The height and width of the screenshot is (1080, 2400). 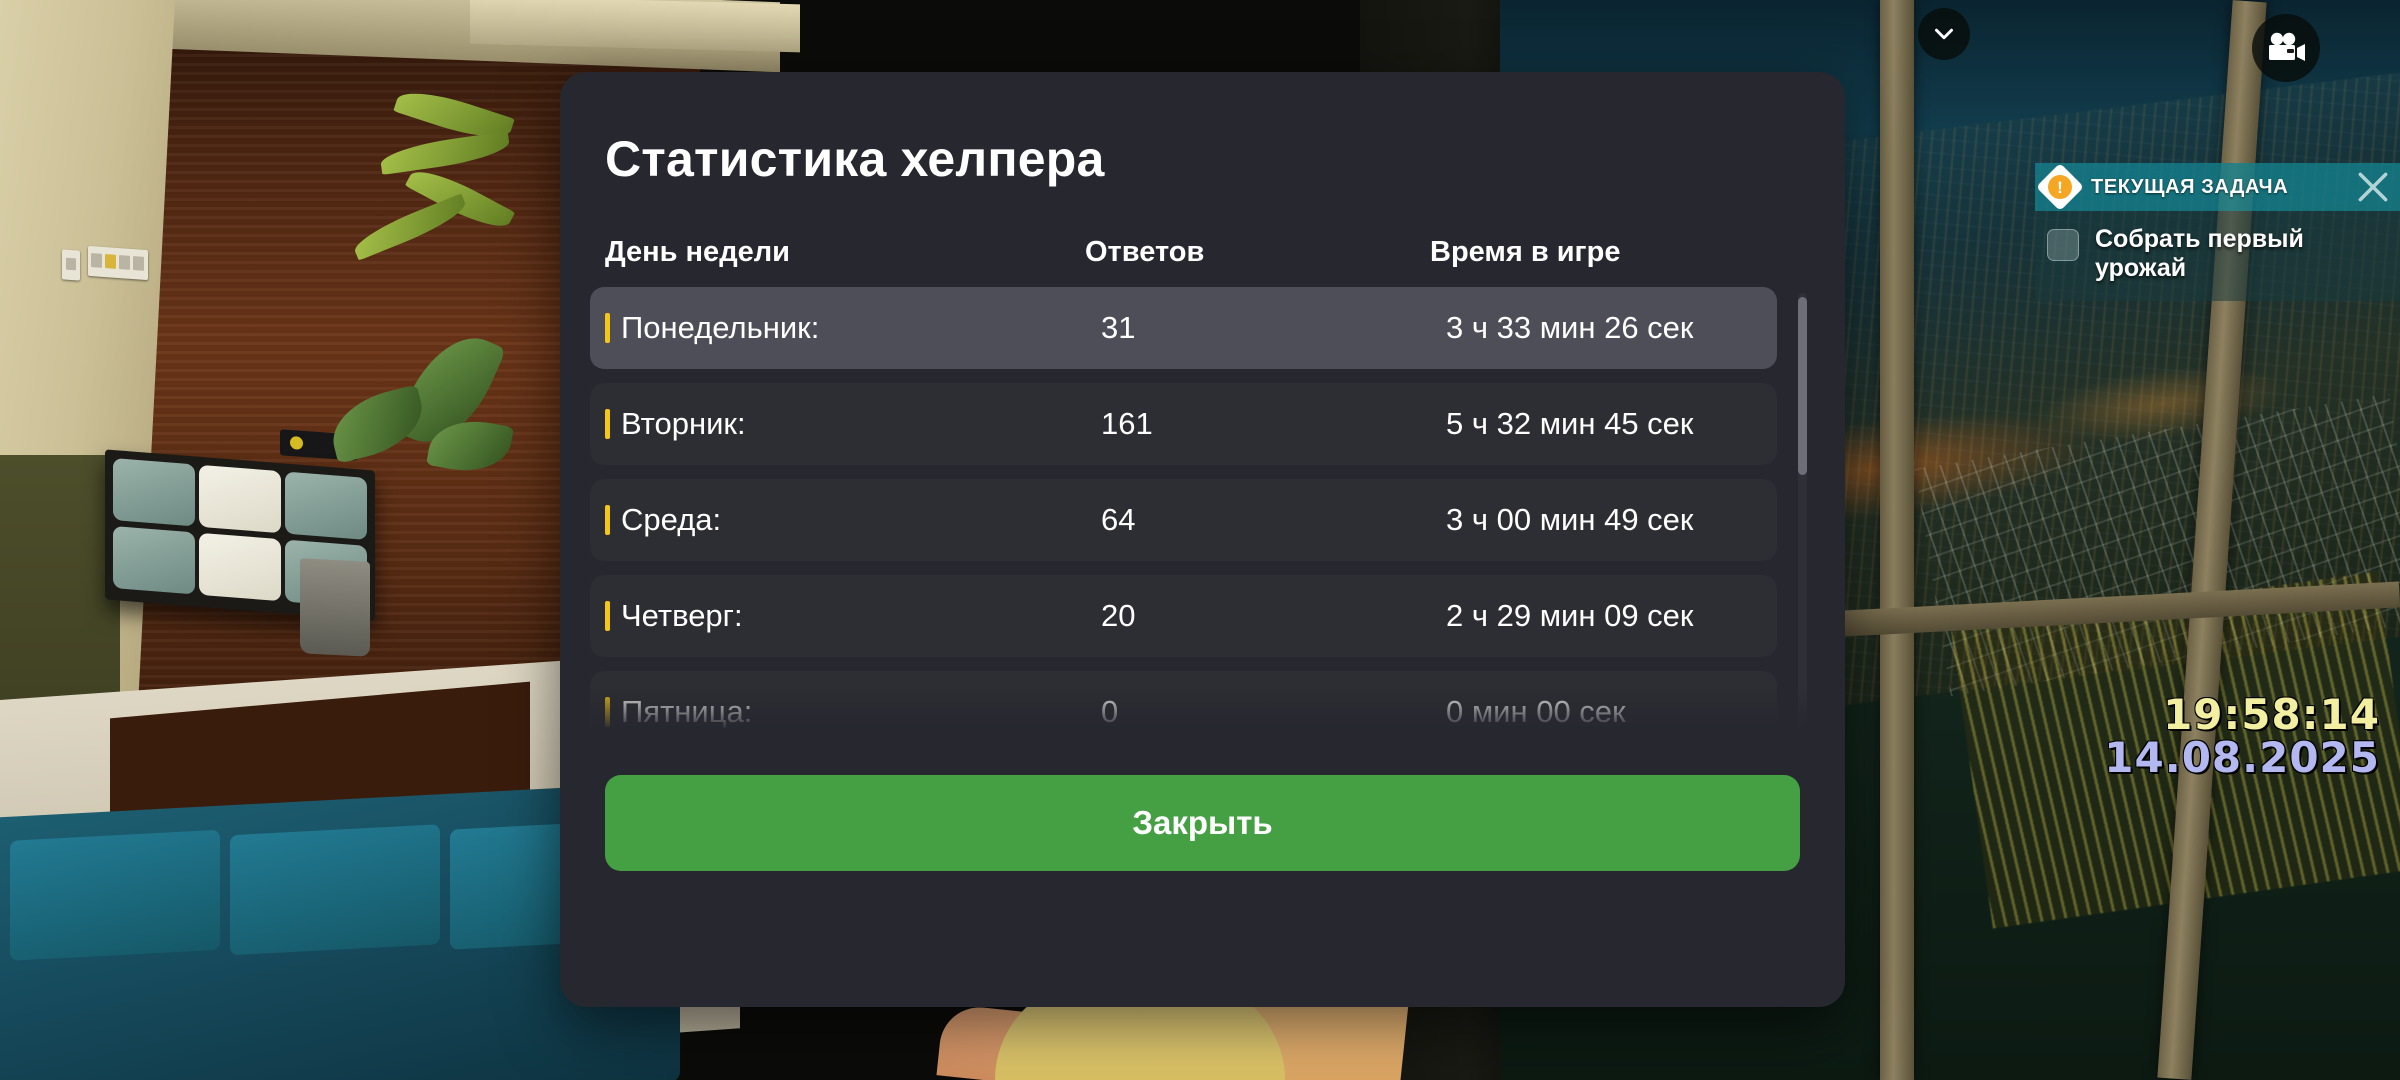 What do you see at coordinates (2242, 757) in the screenshot?
I see `clock-date: 14.08.2025` at bounding box center [2242, 757].